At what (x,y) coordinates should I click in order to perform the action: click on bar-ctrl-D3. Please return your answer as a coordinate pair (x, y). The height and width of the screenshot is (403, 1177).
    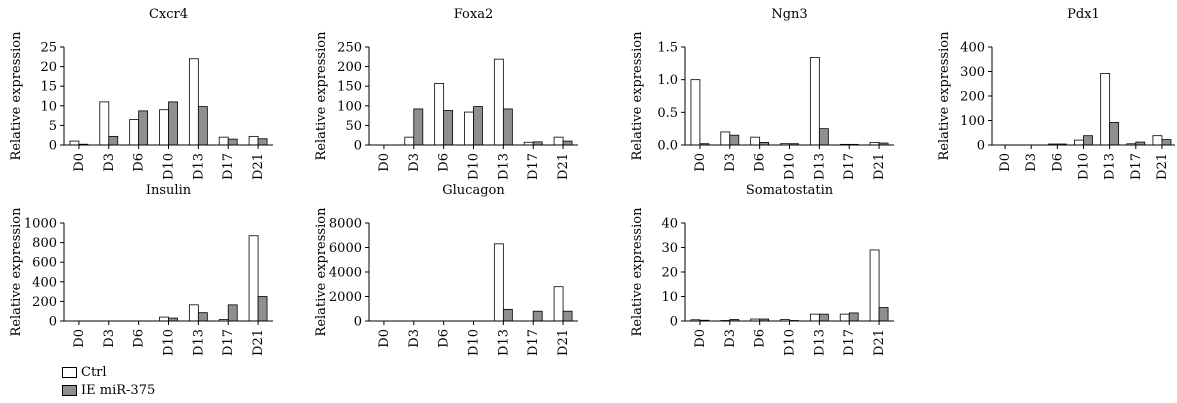
    Looking at the image, I should click on (104, 123).